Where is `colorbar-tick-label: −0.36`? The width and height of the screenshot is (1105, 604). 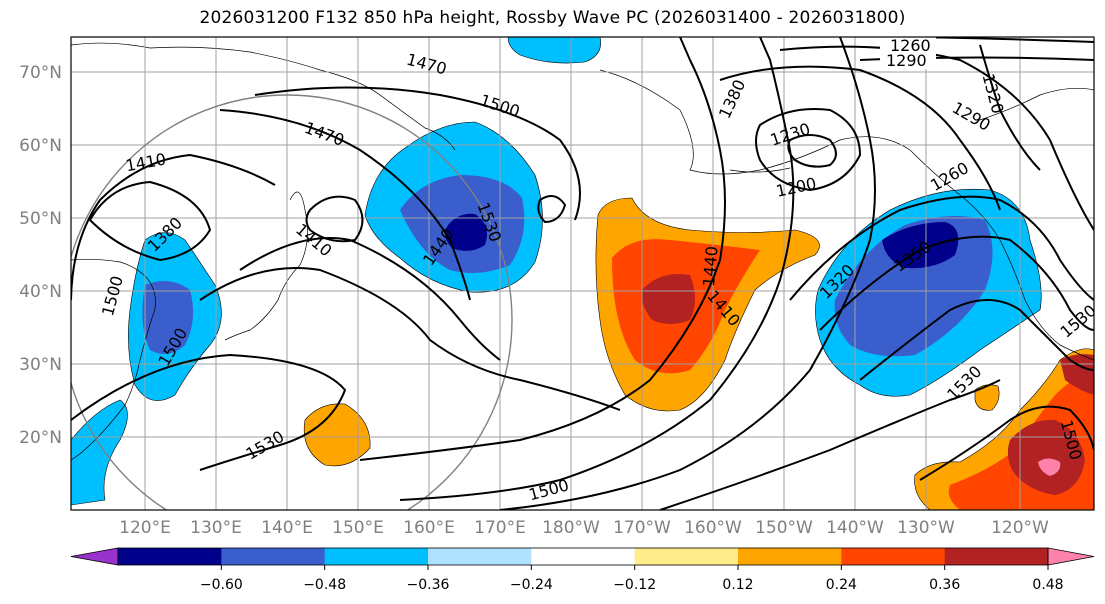 colorbar-tick-label: −0.36 is located at coordinates (428, 585).